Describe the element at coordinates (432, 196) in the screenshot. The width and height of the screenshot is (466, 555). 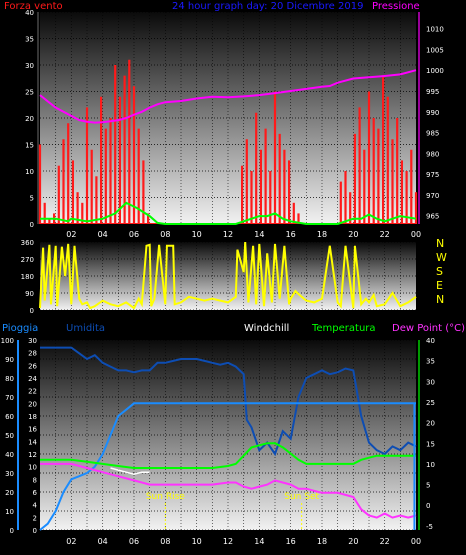
I see `y-tick-label-pressure: 970` at that location.